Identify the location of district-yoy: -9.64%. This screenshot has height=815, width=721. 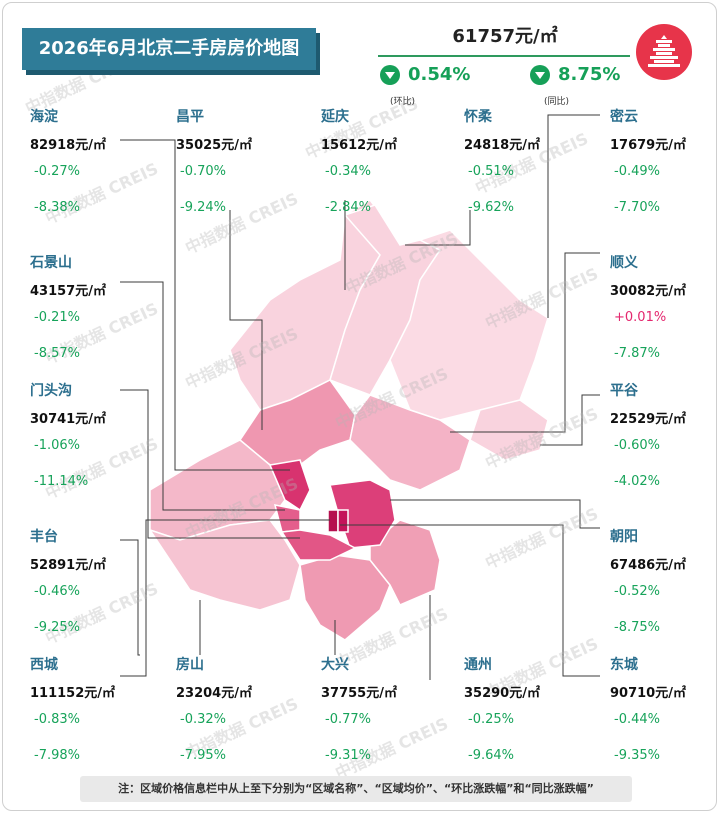
(491, 755).